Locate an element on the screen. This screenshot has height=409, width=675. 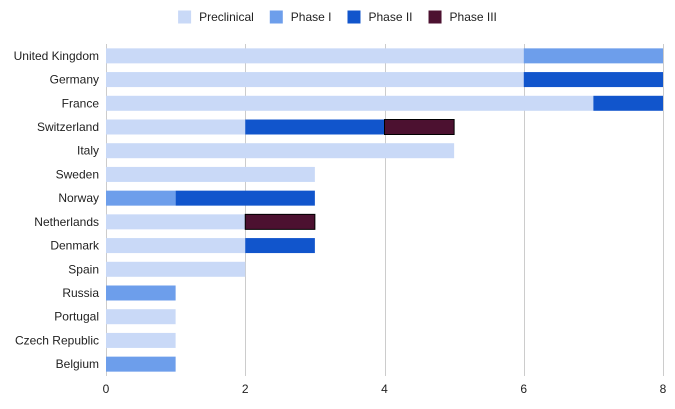
bar-segment-portugal-preclinical is located at coordinates (141, 317).